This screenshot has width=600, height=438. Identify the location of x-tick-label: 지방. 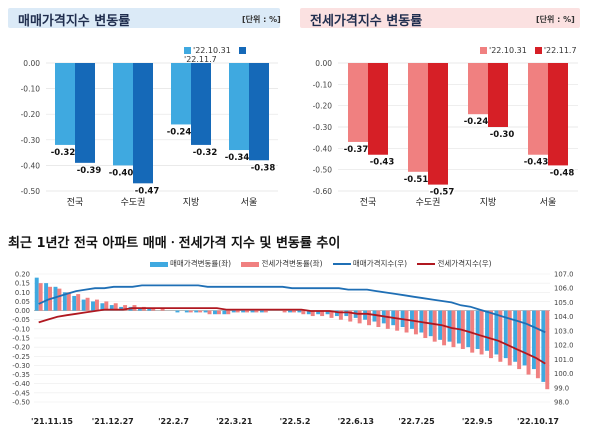
(191, 202).